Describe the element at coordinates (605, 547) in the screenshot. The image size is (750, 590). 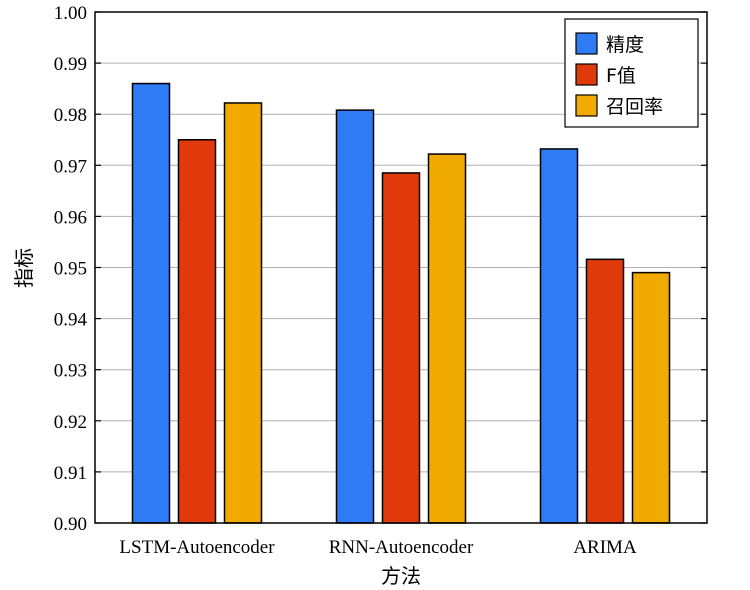
I see `x-tick-label: ARIMA` at that location.